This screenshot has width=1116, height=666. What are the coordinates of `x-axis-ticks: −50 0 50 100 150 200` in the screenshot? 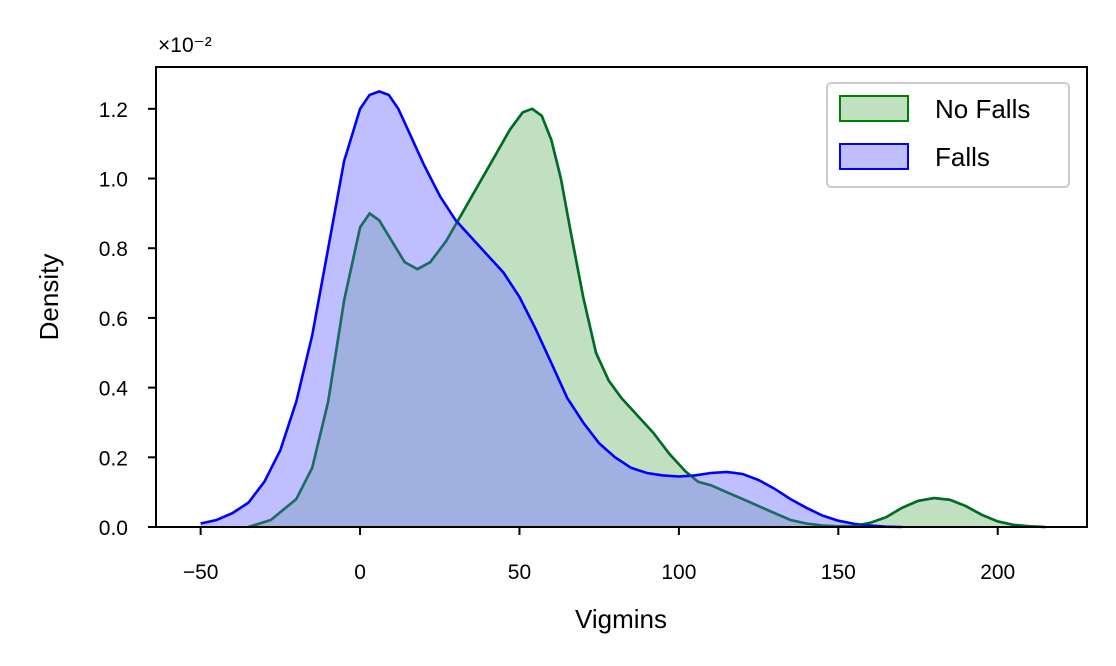 It's located at (599, 555).